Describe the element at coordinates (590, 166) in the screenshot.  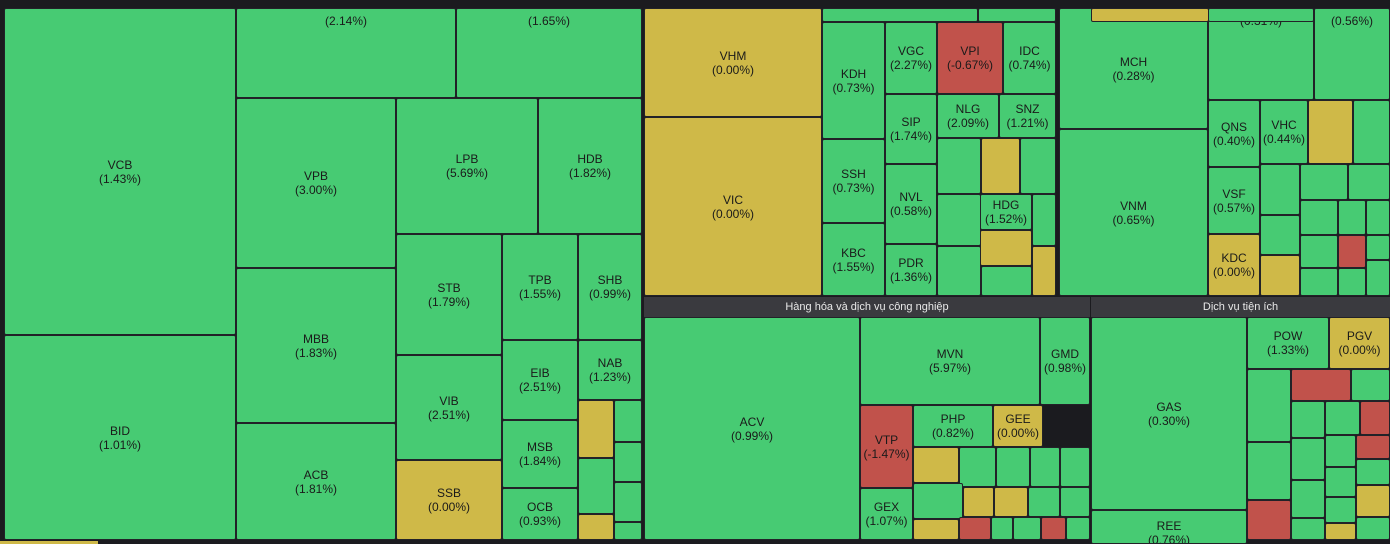
I see `stock-tile-hdb: HDB (1.82%)` at that location.